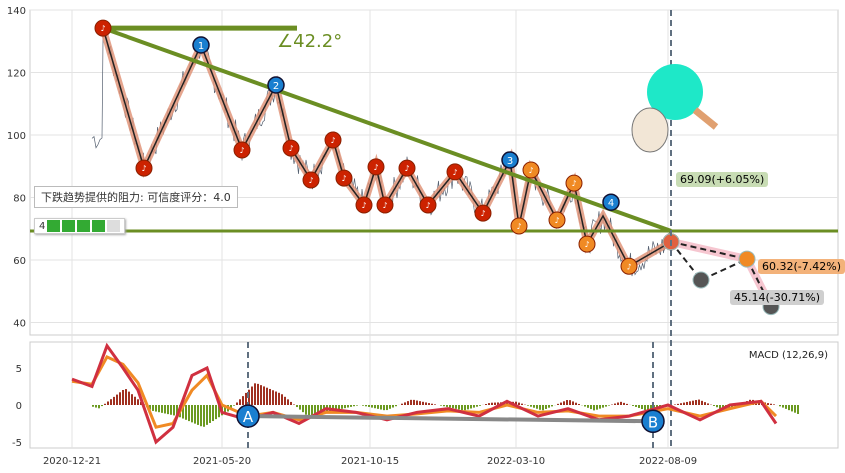 This screenshot has height=473, width=845. What do you see at coordinates (653, 422) in the screenshot?
I see `divergence-marker-label: B` at bounding box center [653, 422].